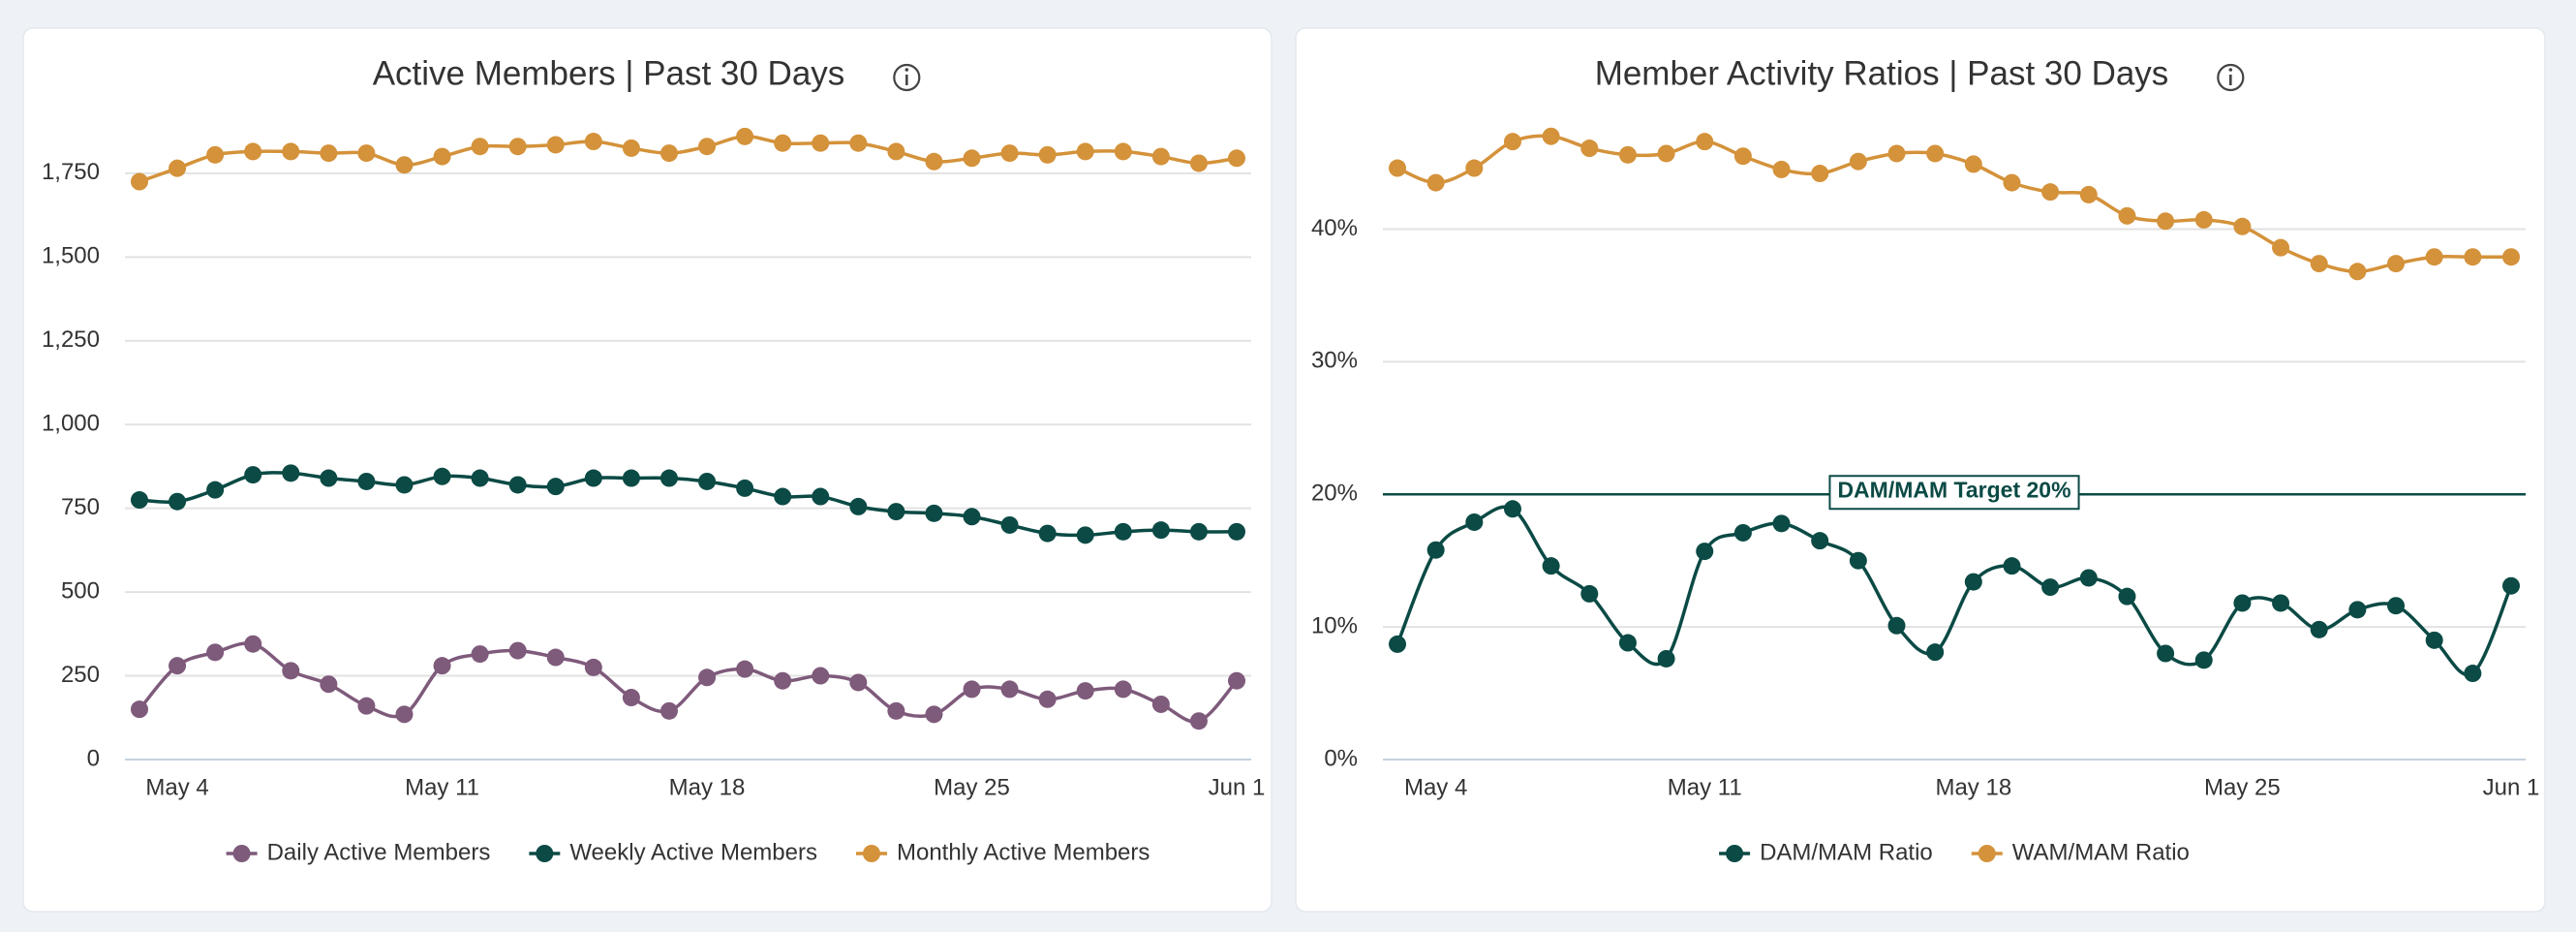 The image size is (2576, 932). What do you see at coordinates (1882, 73) in the screenshot?
I see `chart-title: Member Activity Ratios | Past 30 Days` at bounding box center [1882, 73].